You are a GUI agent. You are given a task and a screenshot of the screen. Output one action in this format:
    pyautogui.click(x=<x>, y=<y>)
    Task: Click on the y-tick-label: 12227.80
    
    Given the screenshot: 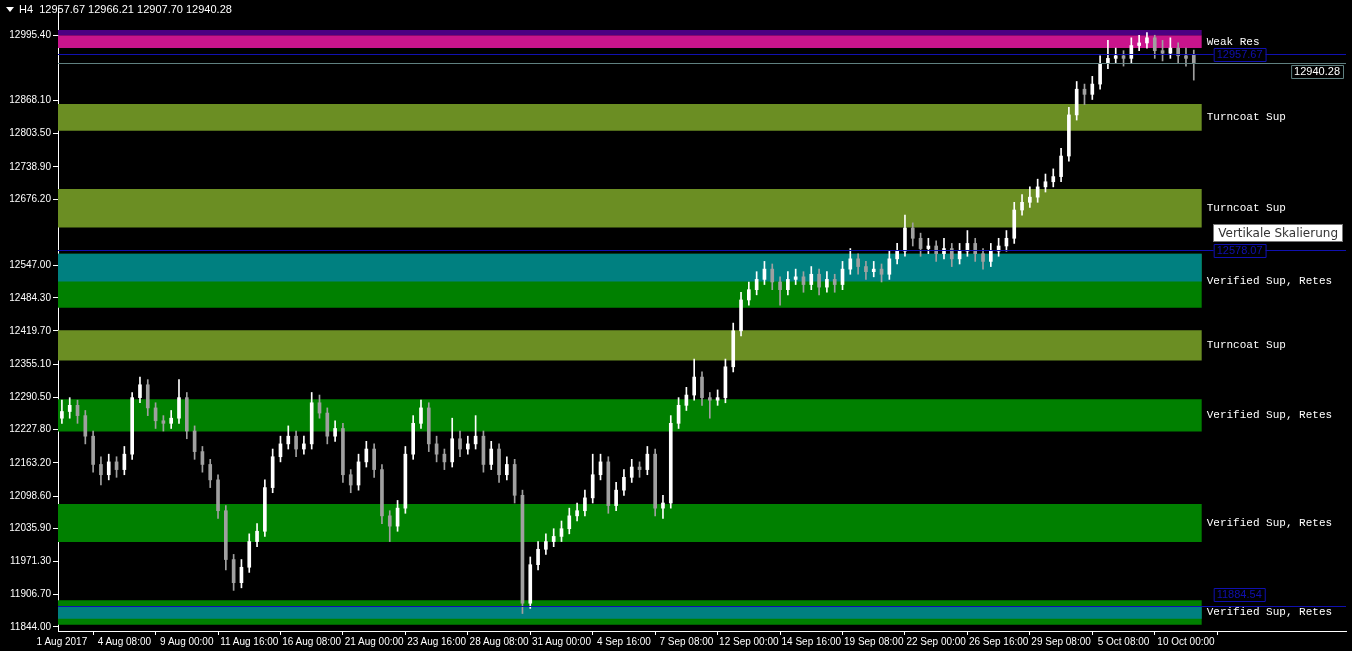 What is the action you would take?
    pyautogui.click(x=30, y=429)
    